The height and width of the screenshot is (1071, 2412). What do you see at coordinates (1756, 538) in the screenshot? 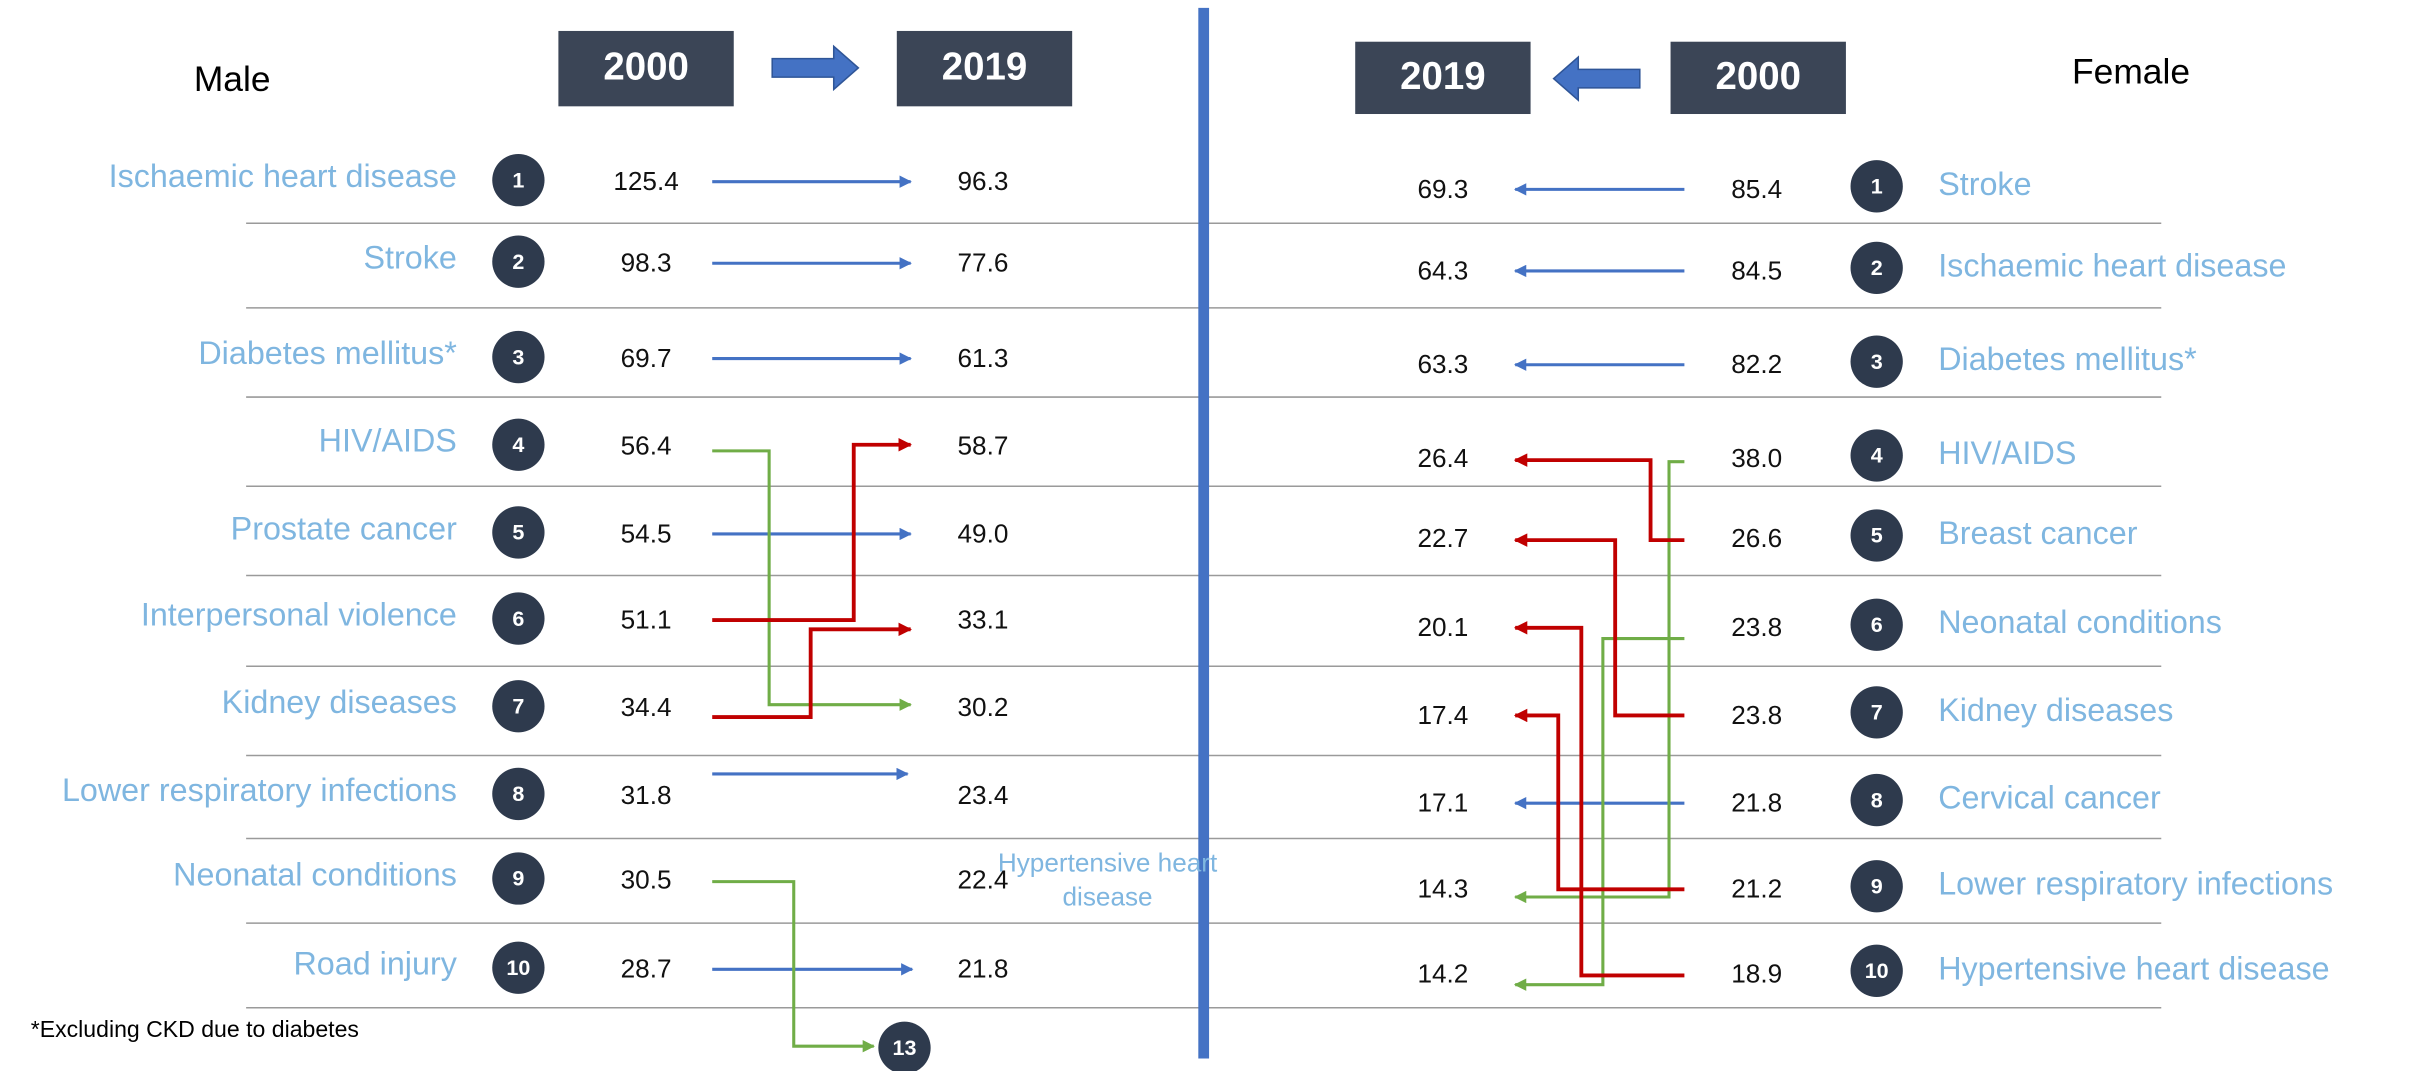
I see `value-2000: 26.6` at bounding box center [1756, 538].